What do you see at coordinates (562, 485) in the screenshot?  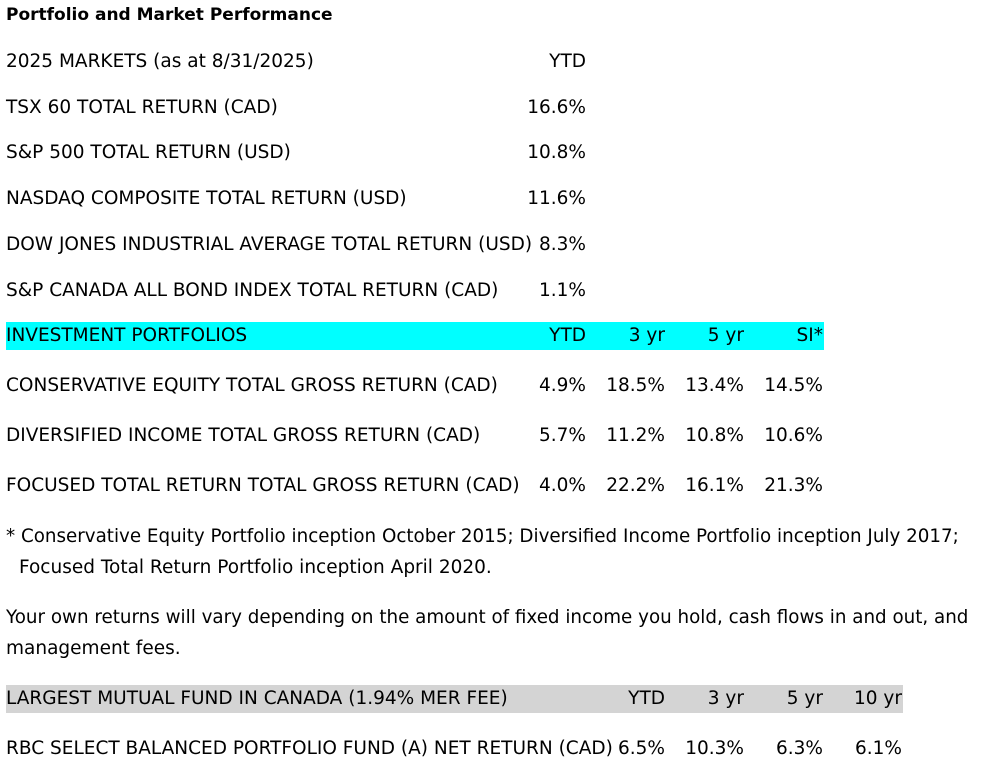 I see `portfolio-row-ytd: 4.0%` at bounding box center [562, 485].